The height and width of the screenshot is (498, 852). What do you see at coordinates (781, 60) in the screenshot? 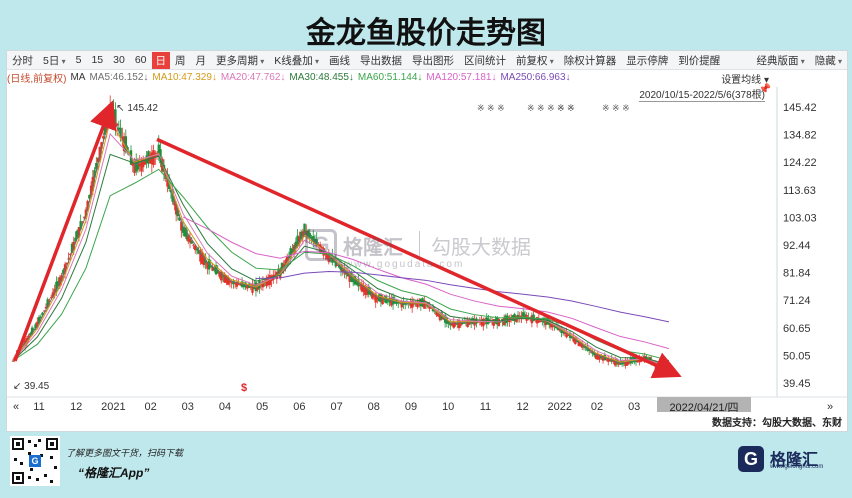
I see `toolbar-right-item-0: 经典版面` at bounding box center [781, 60].